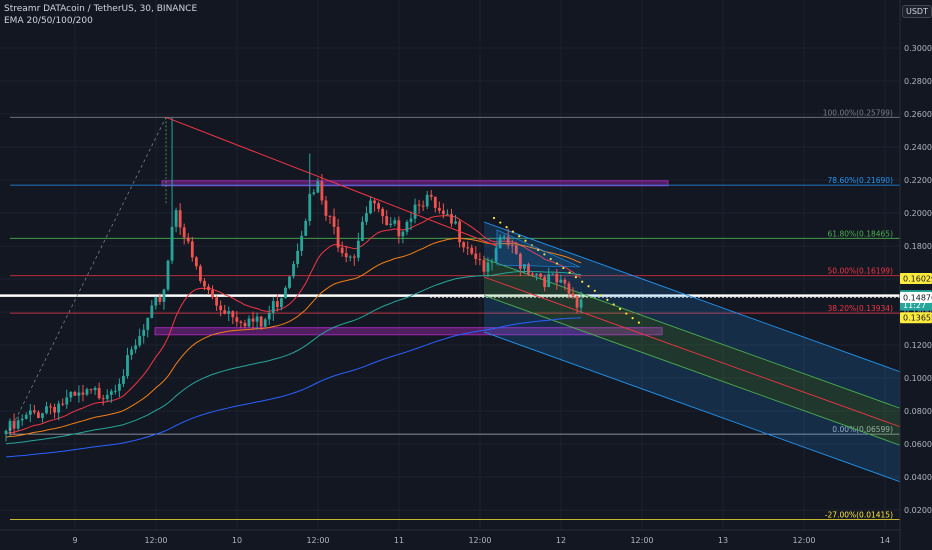 The image size is (932, 550). What do you see at coordinates (862, 429) in the screenshot?
I see `fib-level-label: 0.00%(0.06599)` at bounding box center [862, 429].